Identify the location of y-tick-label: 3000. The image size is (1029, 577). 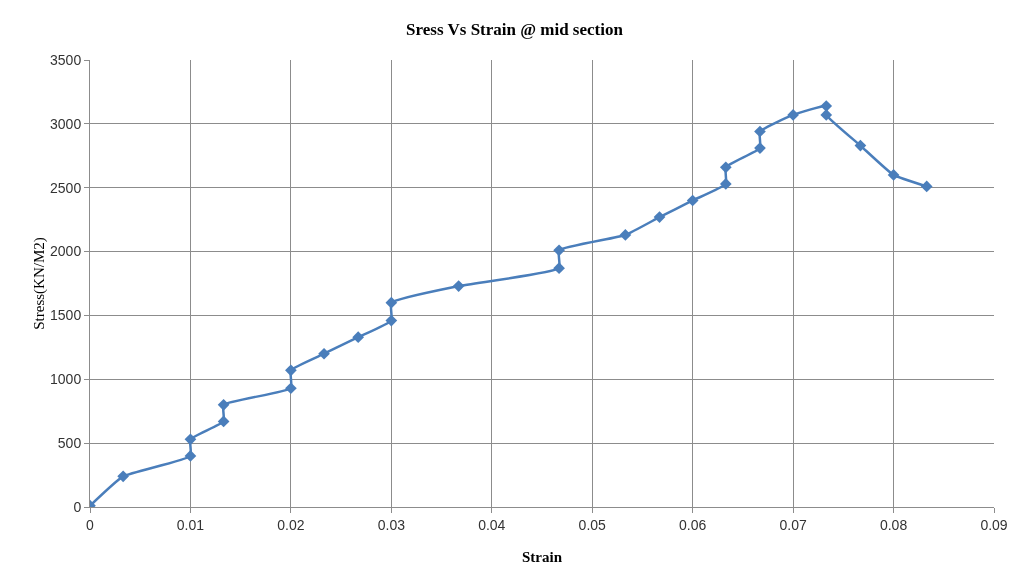
(66, 123).